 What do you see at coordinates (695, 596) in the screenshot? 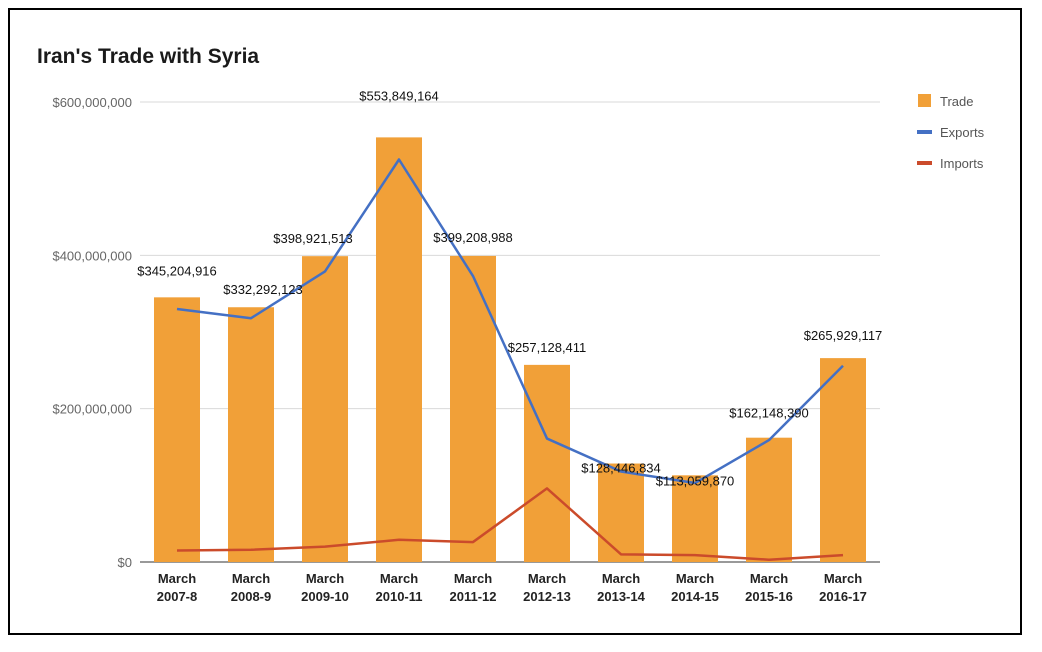
I see `x-tick-label: 2014-15` at bounding box center [695, 596].